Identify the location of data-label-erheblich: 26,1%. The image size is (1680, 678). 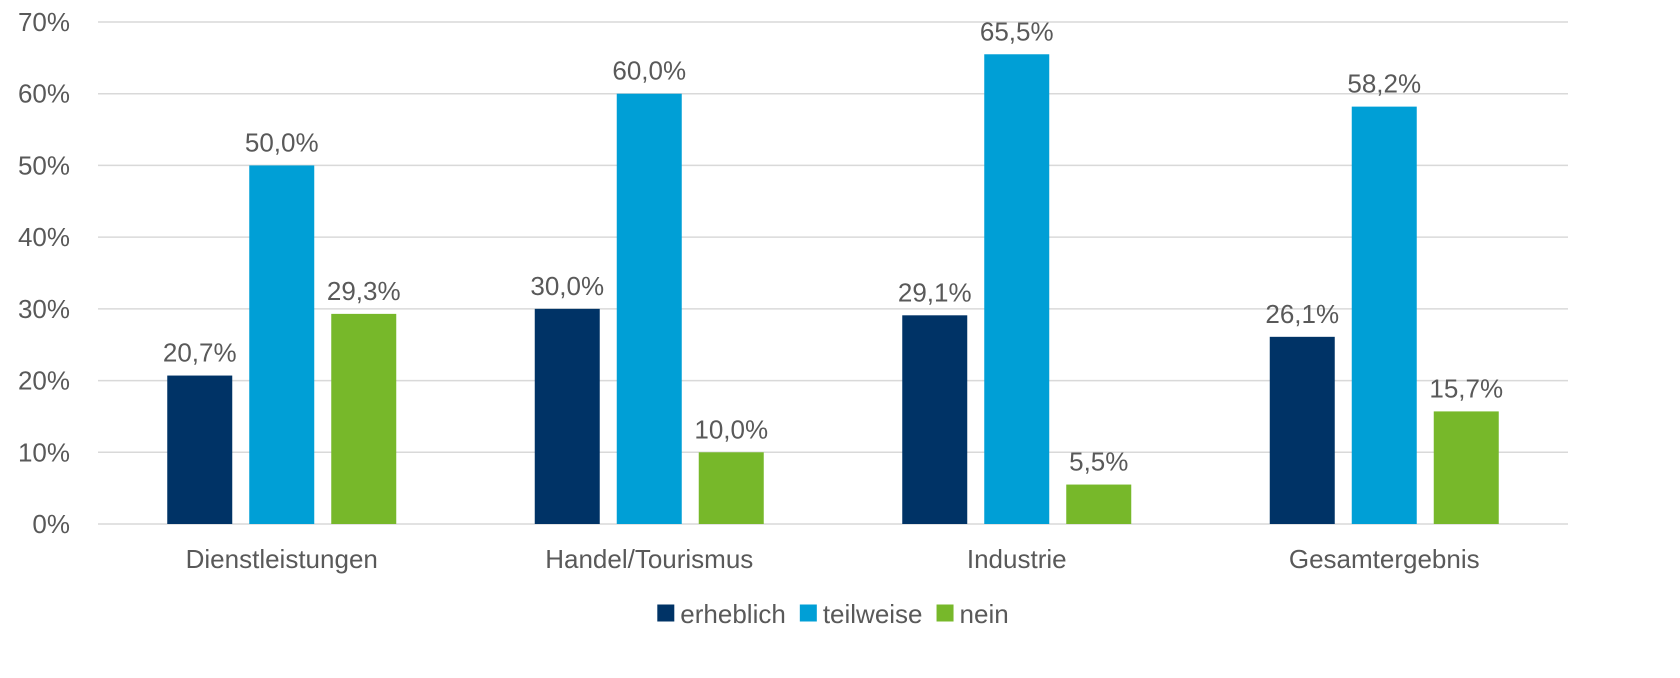
(1302, 314).